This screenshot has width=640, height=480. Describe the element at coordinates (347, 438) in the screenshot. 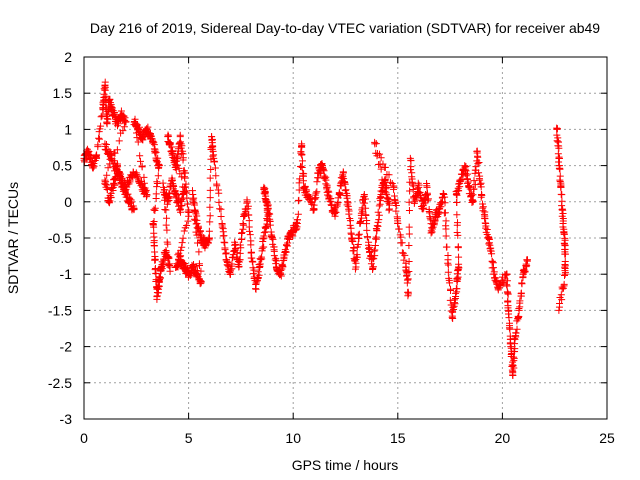

I see `x-tick-labels: 0 5 10 15 20 25` at that location.